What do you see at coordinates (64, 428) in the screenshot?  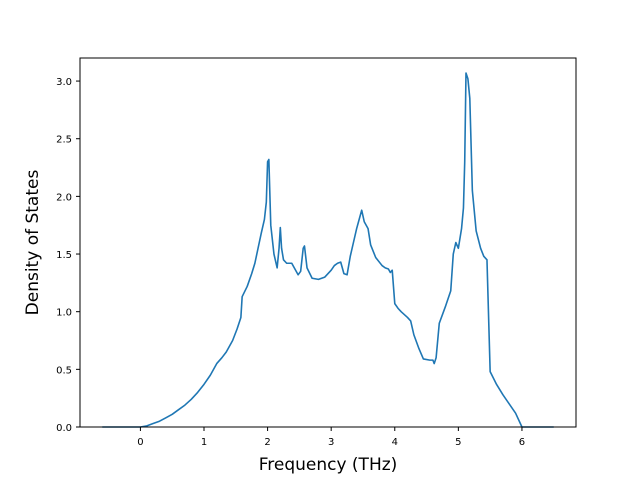 I see `y-tick-label: 0.0` at bounding box center [64, 428].